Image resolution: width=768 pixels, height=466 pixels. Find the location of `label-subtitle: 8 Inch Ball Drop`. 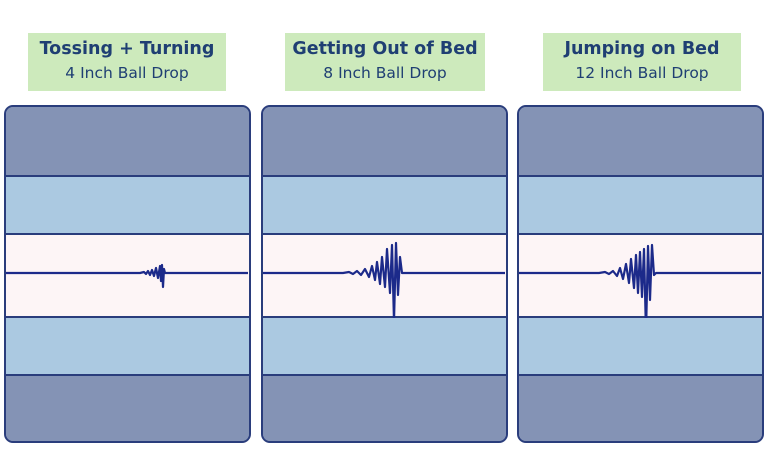

label-subtitle: 8 Inch Ball Drop is located at coordinates (385, 73).